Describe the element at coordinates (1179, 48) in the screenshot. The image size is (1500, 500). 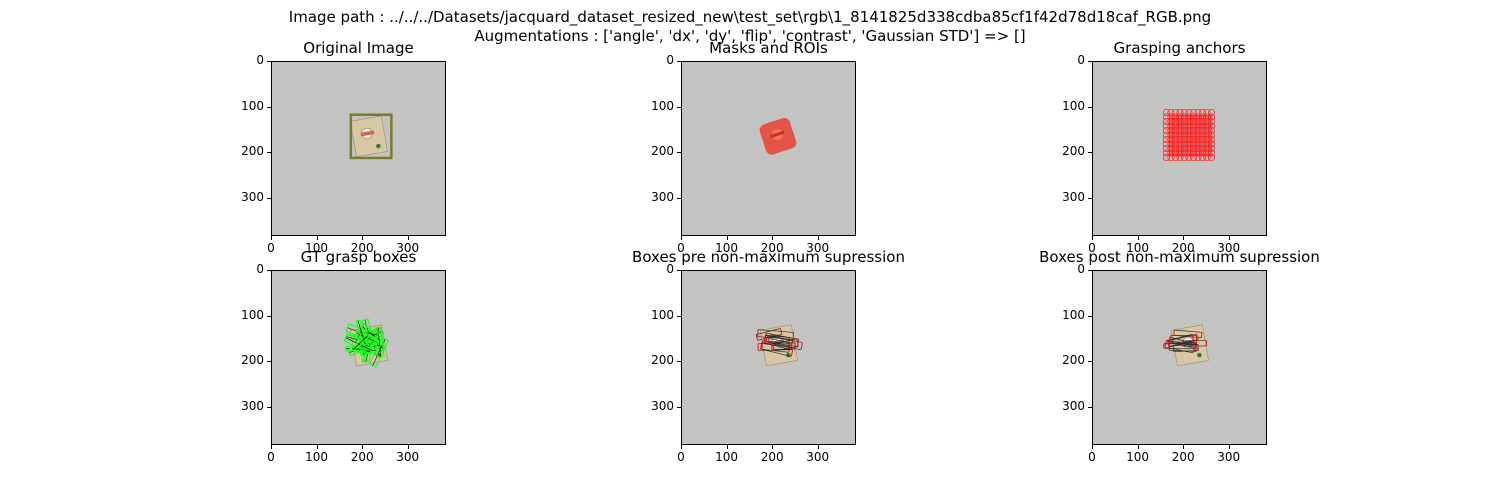
I see `subplot-title: Grasping anchors` at that location.